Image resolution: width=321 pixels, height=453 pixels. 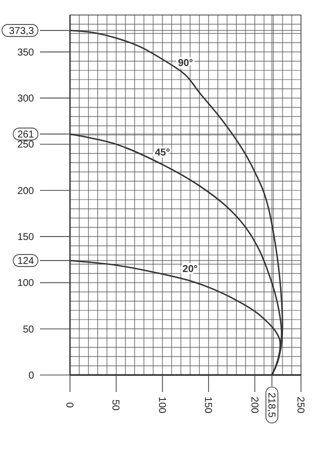 What do you see at coordinates (69, 405) in the screenshot?
I see `x-tick-label: 0` at bounding box center [69, 405].